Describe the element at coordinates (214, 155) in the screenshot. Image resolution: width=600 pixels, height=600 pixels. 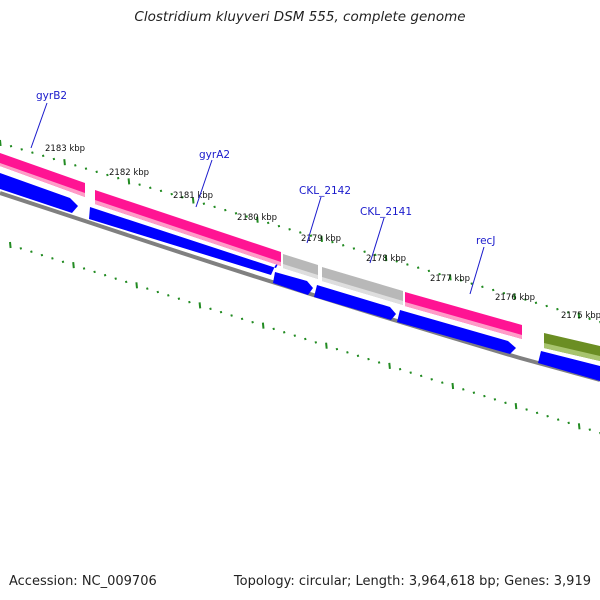
I see `gene-label-gyrA2: gyrA2` at that location.